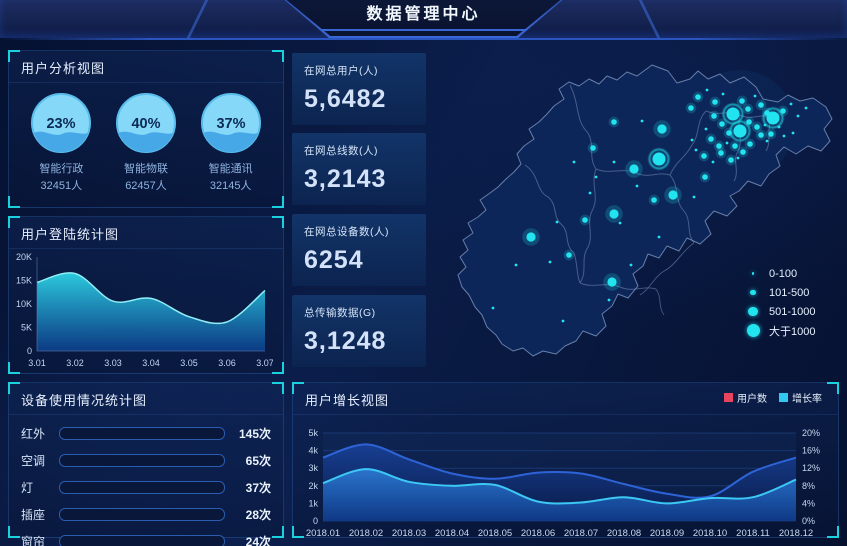  I want to click on y-tick-label: 0, so click(29, 351).